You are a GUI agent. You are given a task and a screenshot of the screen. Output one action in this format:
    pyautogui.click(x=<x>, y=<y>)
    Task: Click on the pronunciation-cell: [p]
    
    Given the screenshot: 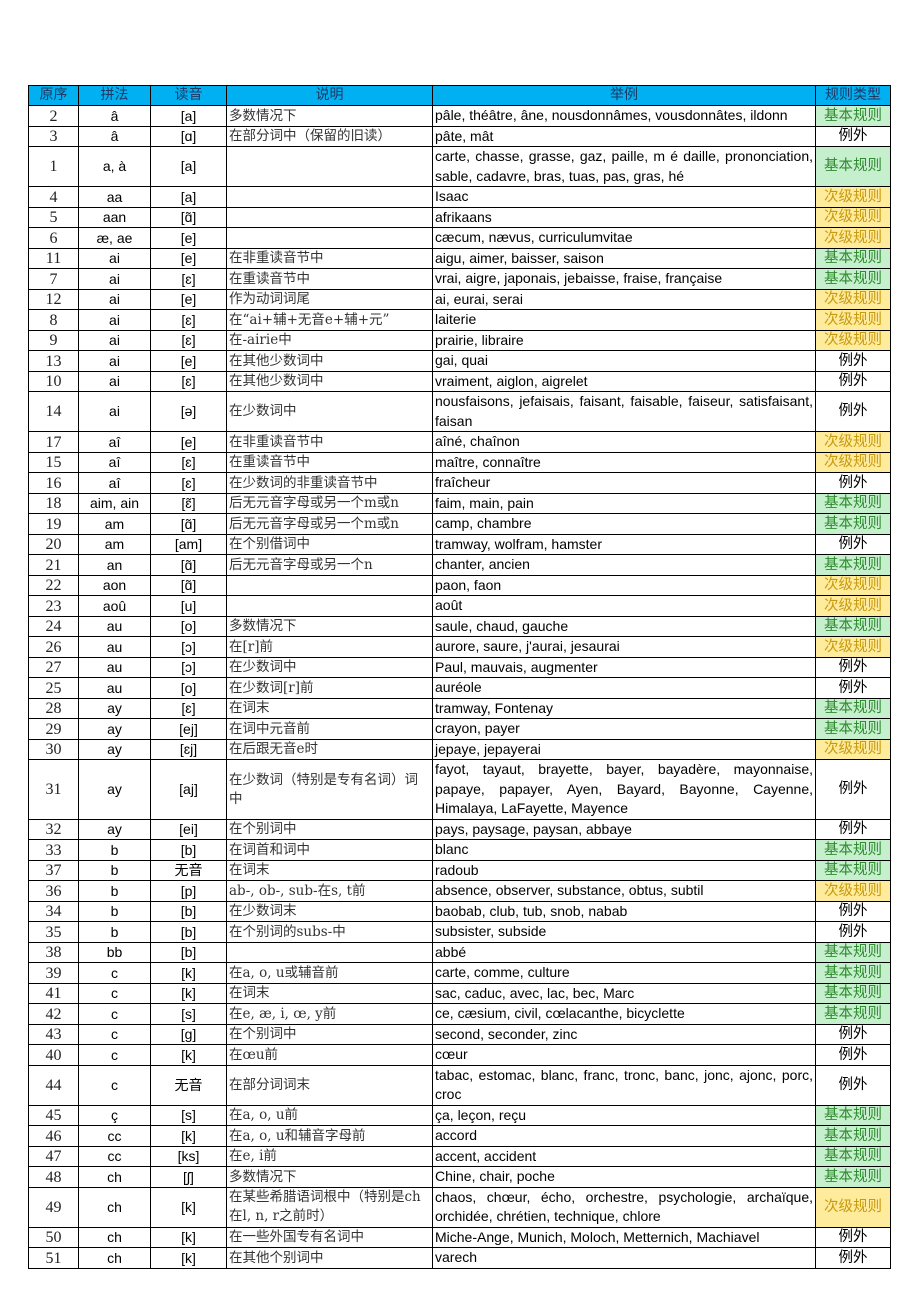 What is the action you would take?
    pyautogui.click(x=188, y=891)
    